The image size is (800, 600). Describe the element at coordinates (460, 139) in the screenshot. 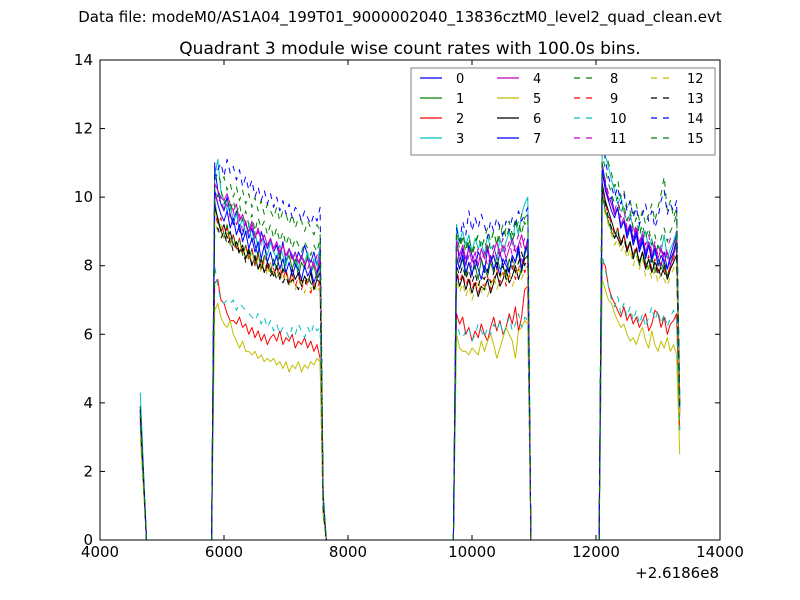

I see `legend-label-3: 3` at that location.